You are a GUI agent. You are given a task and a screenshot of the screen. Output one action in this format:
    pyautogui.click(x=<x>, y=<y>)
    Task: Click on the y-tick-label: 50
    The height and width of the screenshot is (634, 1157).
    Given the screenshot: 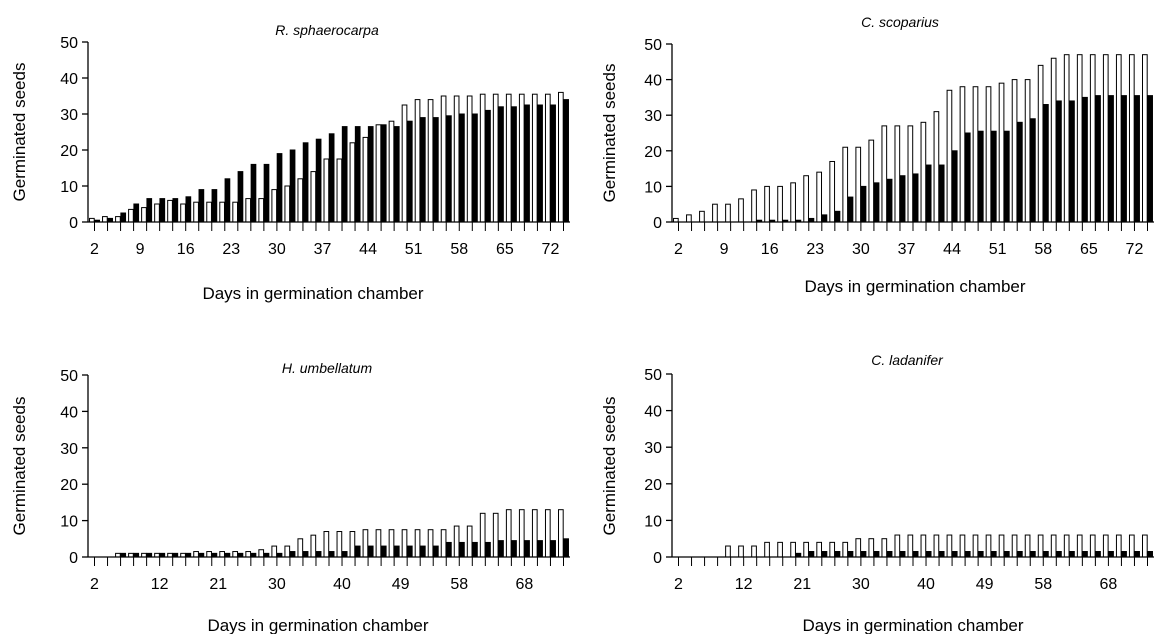 What is the action you would take?
    pyautogui.click(x=69, y=376)
    